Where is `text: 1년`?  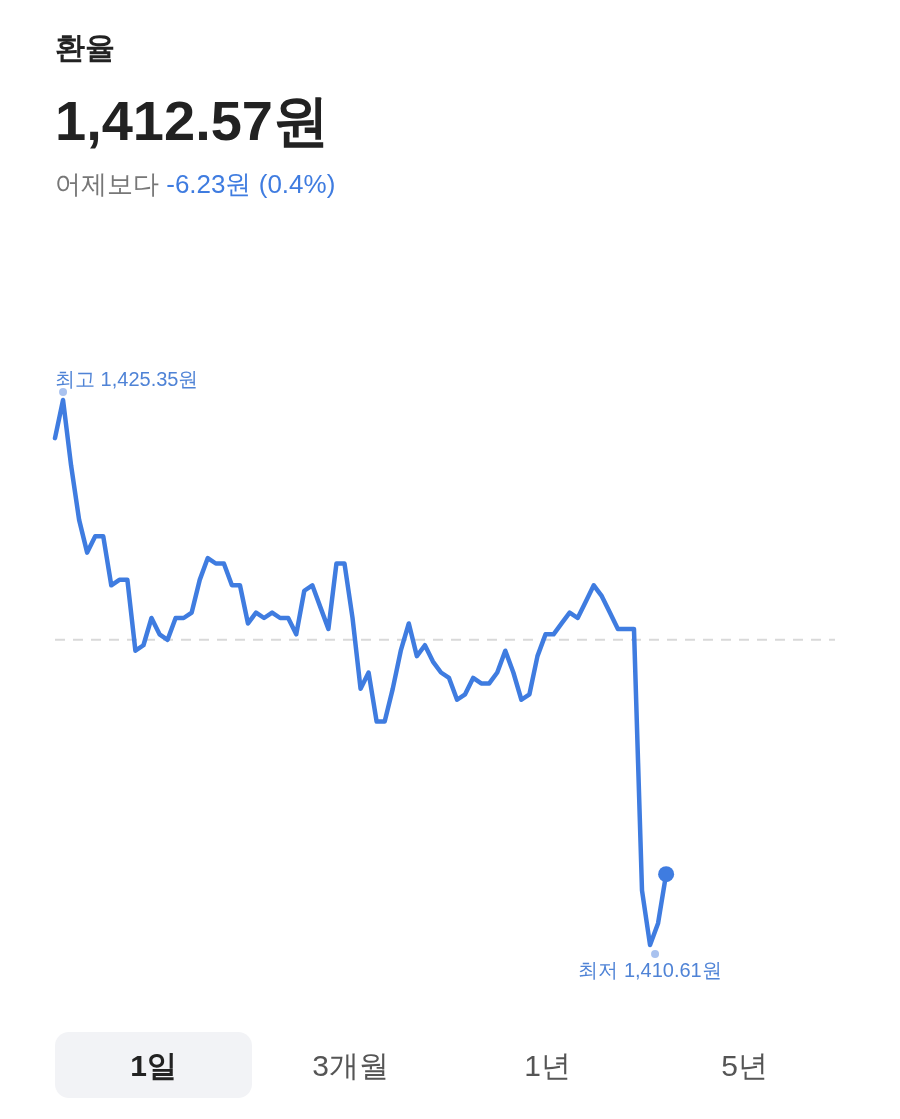 text: 1년 is located at coordinates (547, 1065).